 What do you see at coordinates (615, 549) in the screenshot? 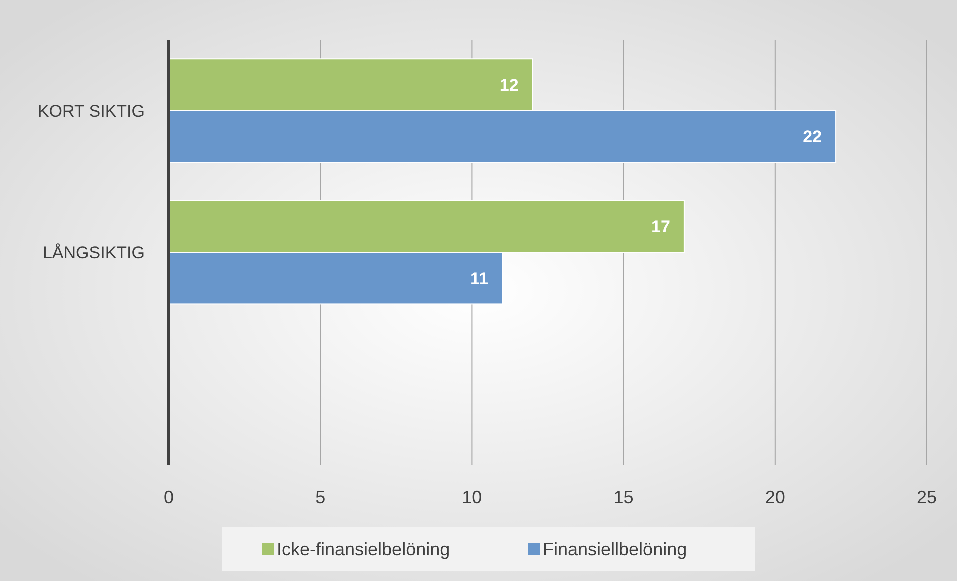
I see `text: Finansiellbelöning` at bounding box center [615, 549].